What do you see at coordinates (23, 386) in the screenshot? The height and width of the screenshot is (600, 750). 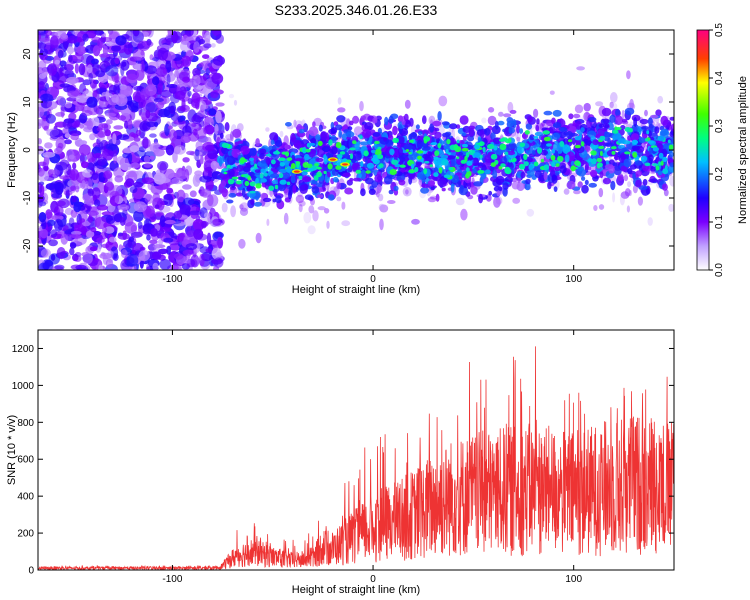 I see `y-tick-label: 1000` at bounding box center [23, 386].